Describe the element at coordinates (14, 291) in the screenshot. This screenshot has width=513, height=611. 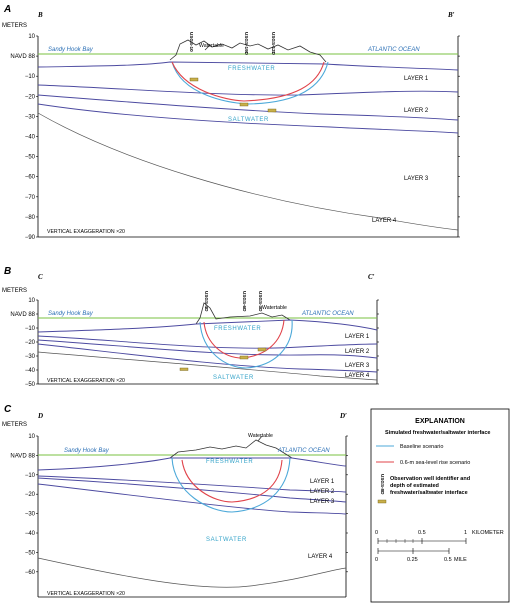
I see `panel-b-axis-title: METERS` at that location.